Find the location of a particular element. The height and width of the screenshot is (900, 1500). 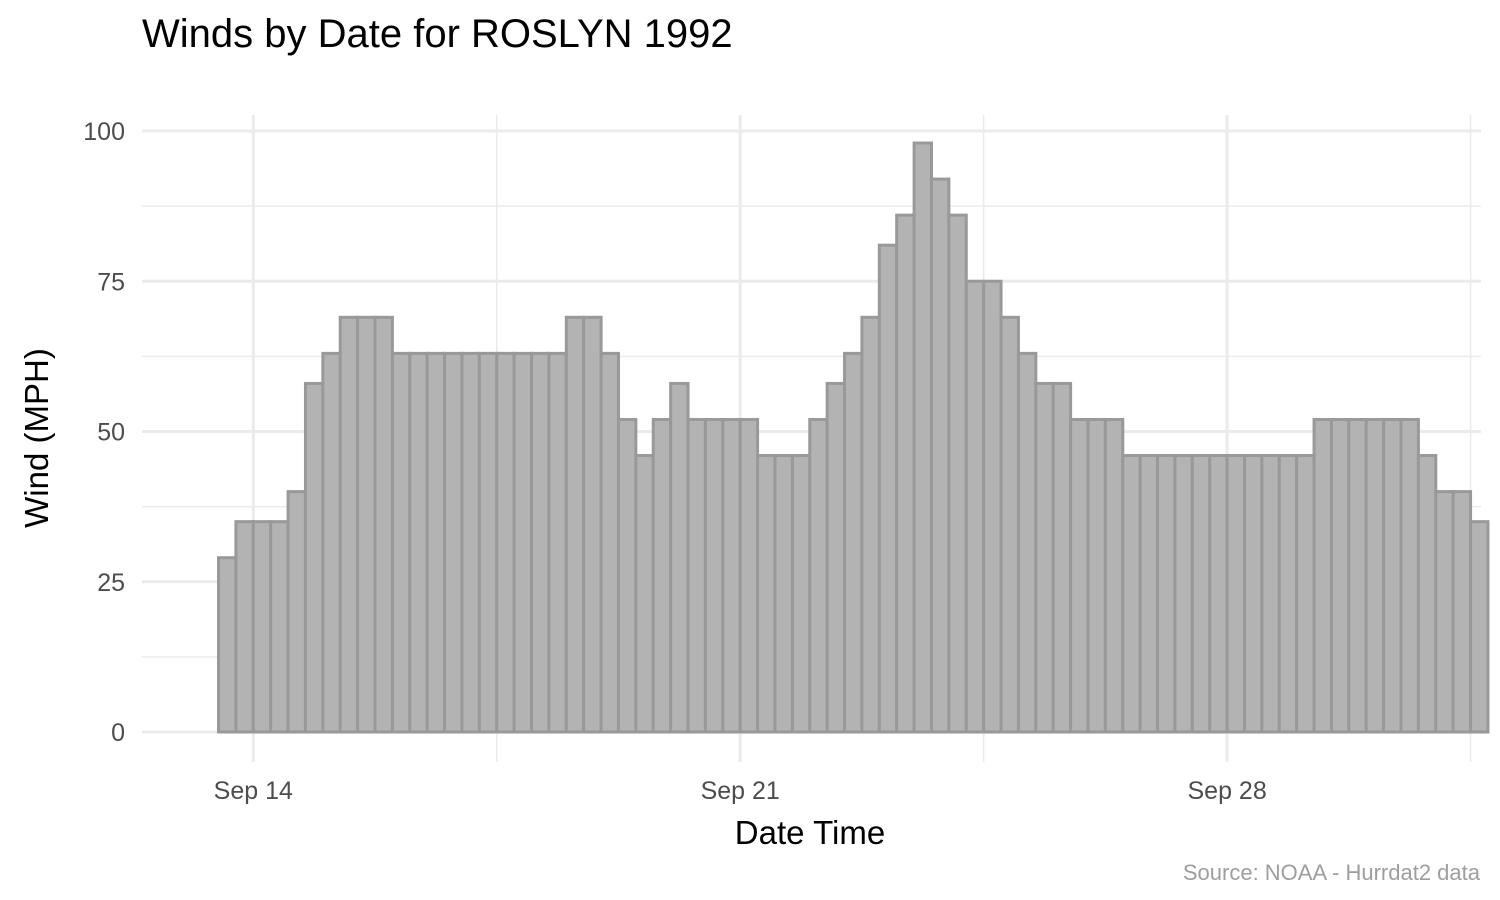

y-tick-labels: 0 25 50 75 100 is located at coordinates (104, 432).